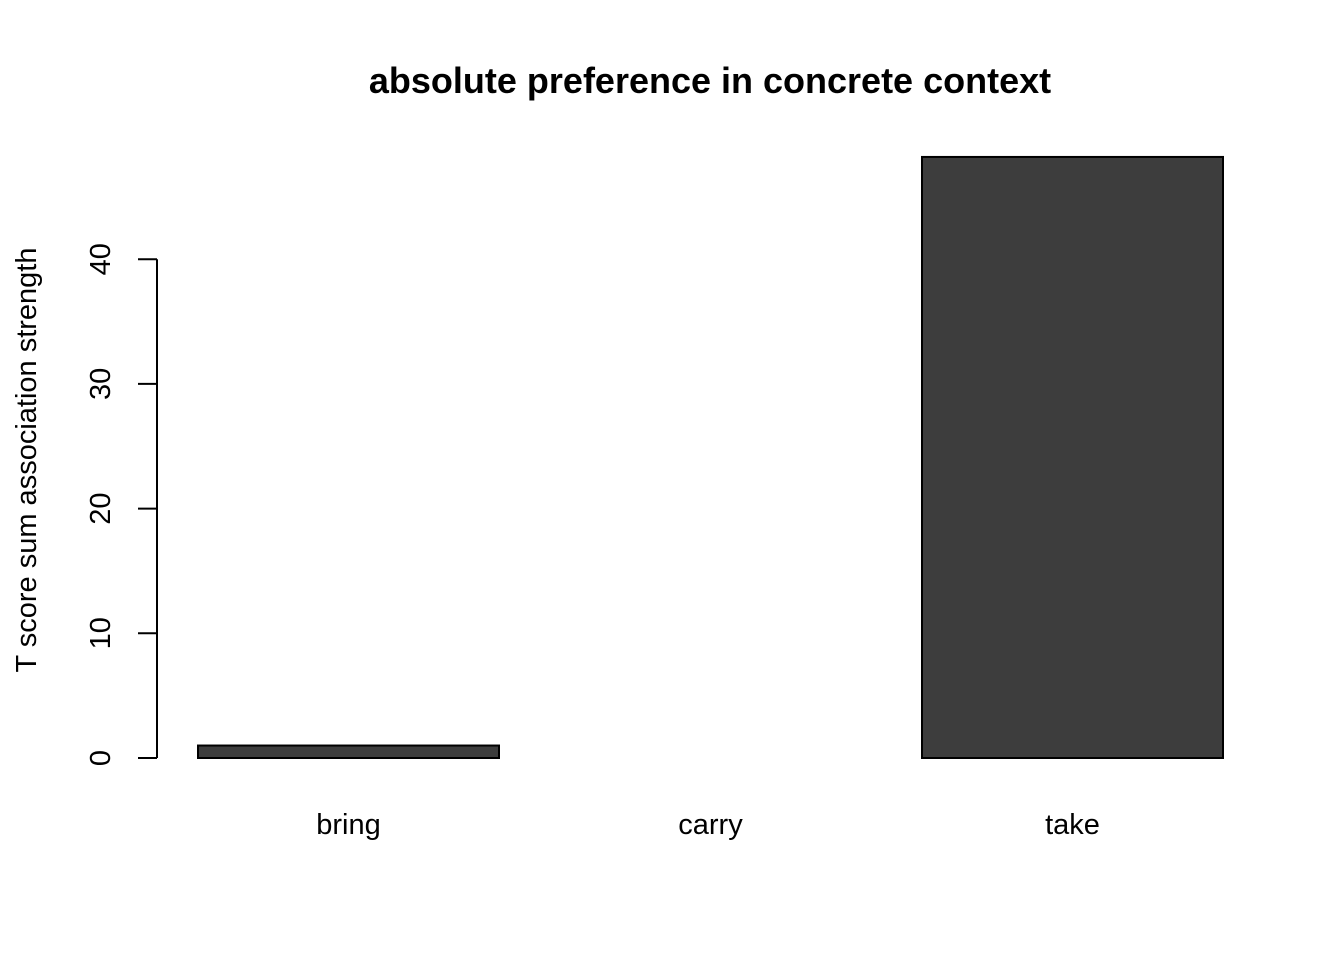  What do you see at coordinates (710, 80) in the screenshot?
I see `chart-title: absolute preference in concrete context` at bounding box center [710, 80].